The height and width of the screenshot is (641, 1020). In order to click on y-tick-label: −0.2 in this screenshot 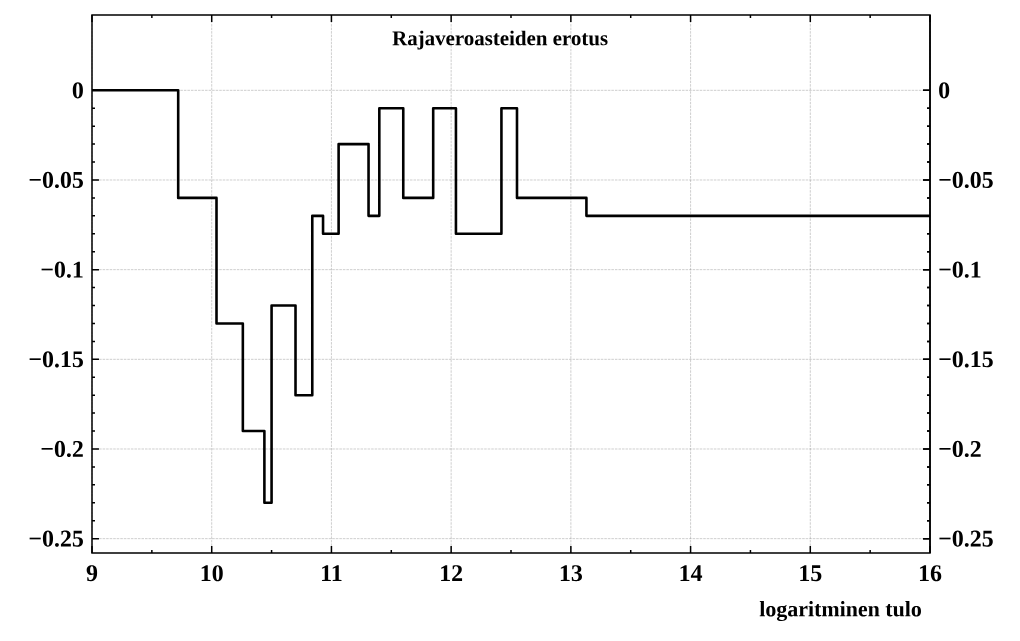, I will do `click(62, 449)`.